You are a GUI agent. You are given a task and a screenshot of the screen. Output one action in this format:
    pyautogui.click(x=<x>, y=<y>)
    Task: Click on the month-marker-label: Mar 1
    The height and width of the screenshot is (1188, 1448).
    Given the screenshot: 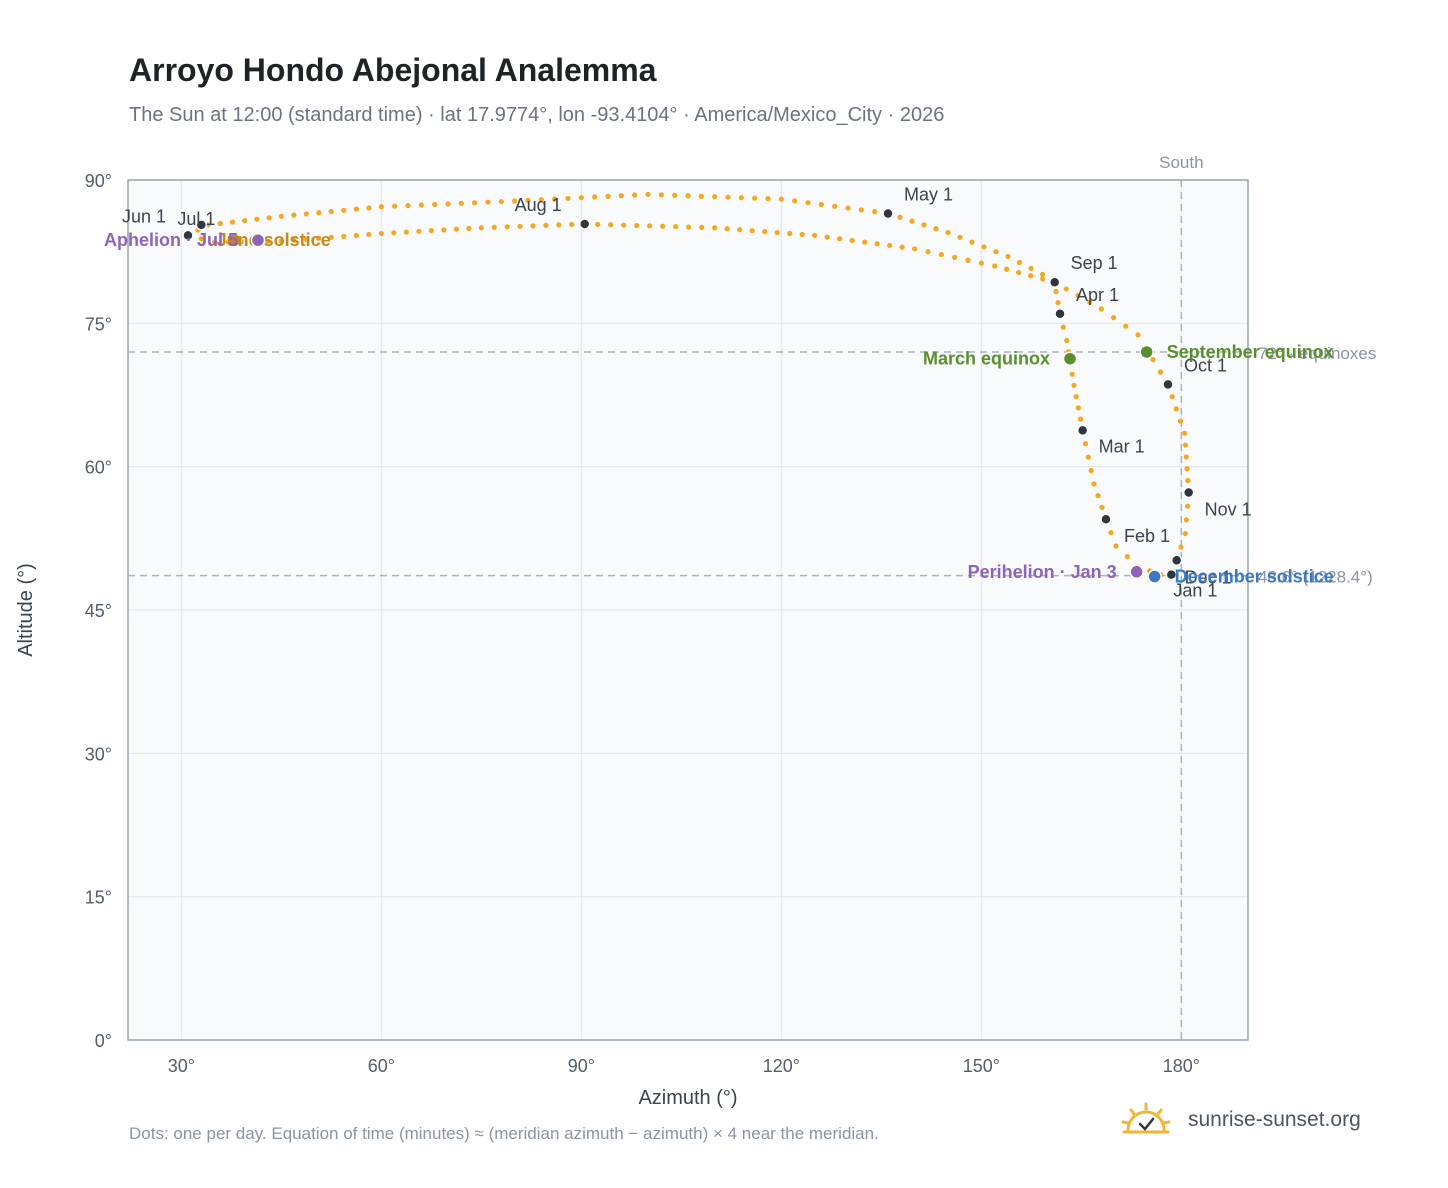 What is the action you would take?
    pyautogui.click(x=1122, y=446)
    